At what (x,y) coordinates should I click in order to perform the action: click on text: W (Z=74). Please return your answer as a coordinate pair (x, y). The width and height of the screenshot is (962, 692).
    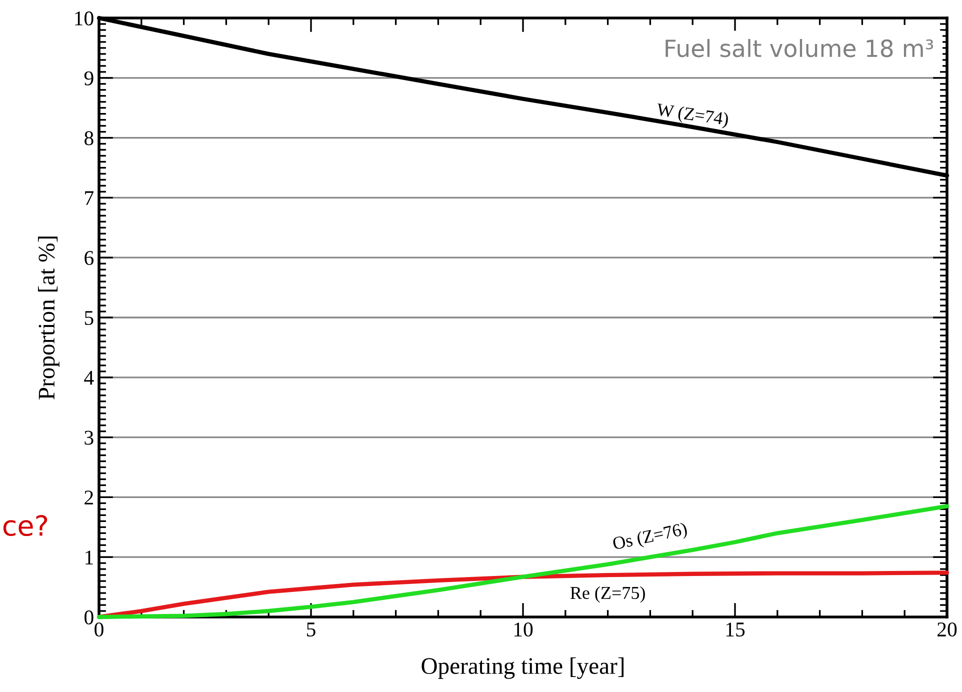
    Looking at the image, I should click on (692, 115).